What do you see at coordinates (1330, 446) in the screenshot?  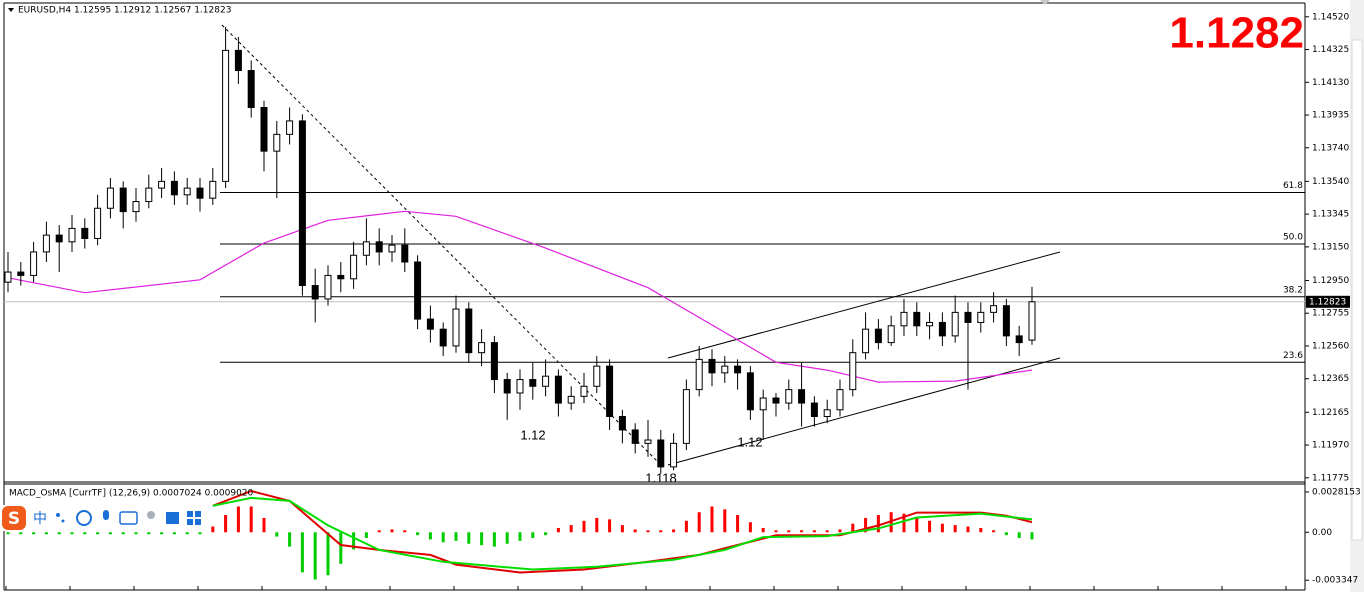 I see `y-tick-label: 1.11970` at bounding box center [1330, 446].